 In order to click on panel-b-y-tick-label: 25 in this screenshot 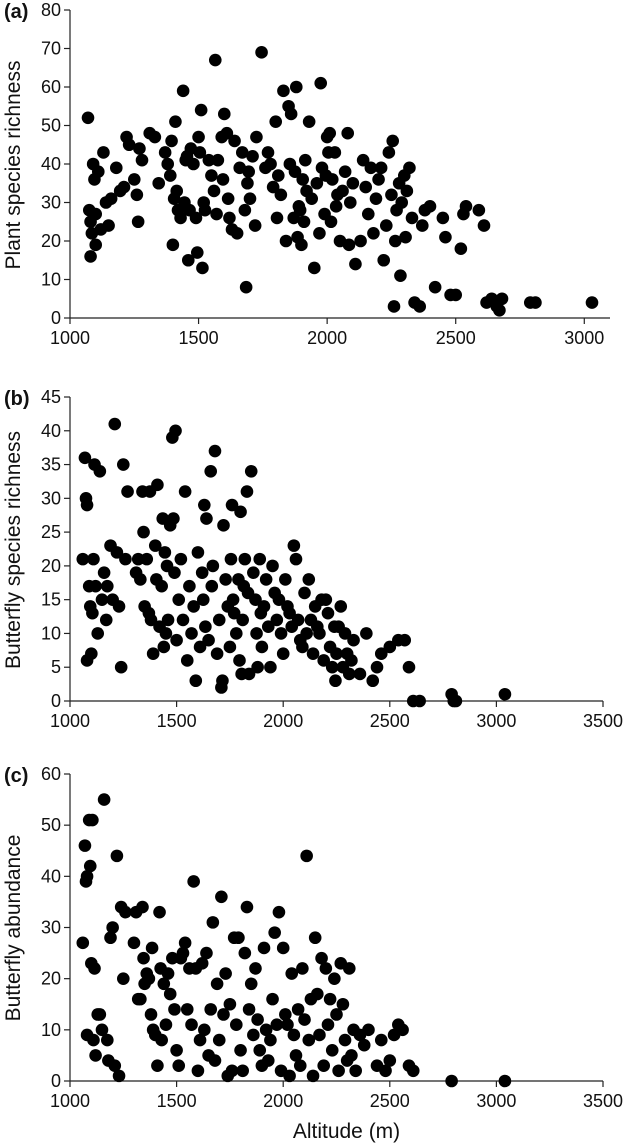, I will do `click(51, 532)`.